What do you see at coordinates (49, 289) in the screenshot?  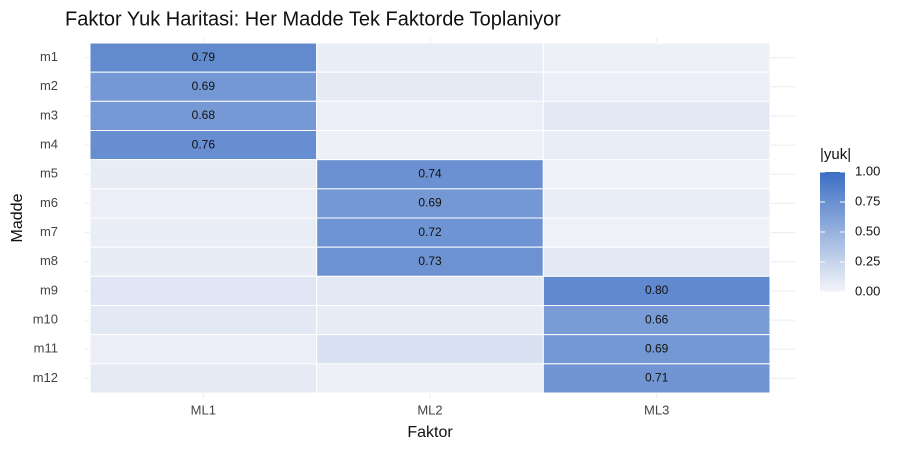 I see `y-tick-label: m9` at bounding box center [49, 289].